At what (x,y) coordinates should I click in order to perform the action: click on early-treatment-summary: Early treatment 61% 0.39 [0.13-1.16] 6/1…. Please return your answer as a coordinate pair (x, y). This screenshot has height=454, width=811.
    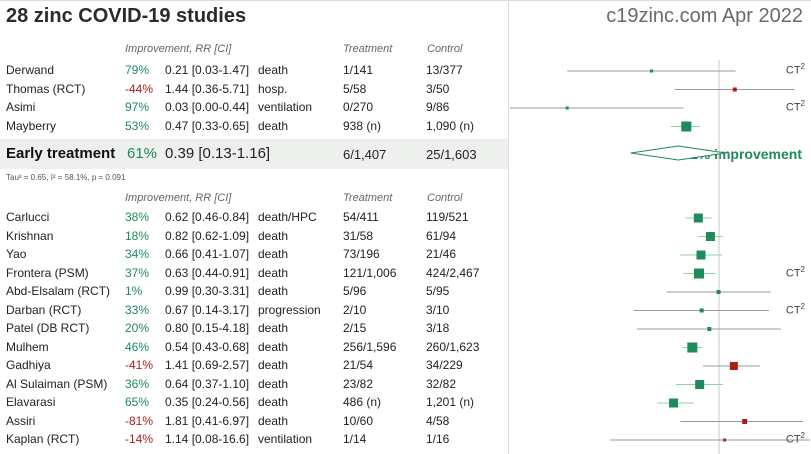
    Looking at the image, I should click on (254, 154).